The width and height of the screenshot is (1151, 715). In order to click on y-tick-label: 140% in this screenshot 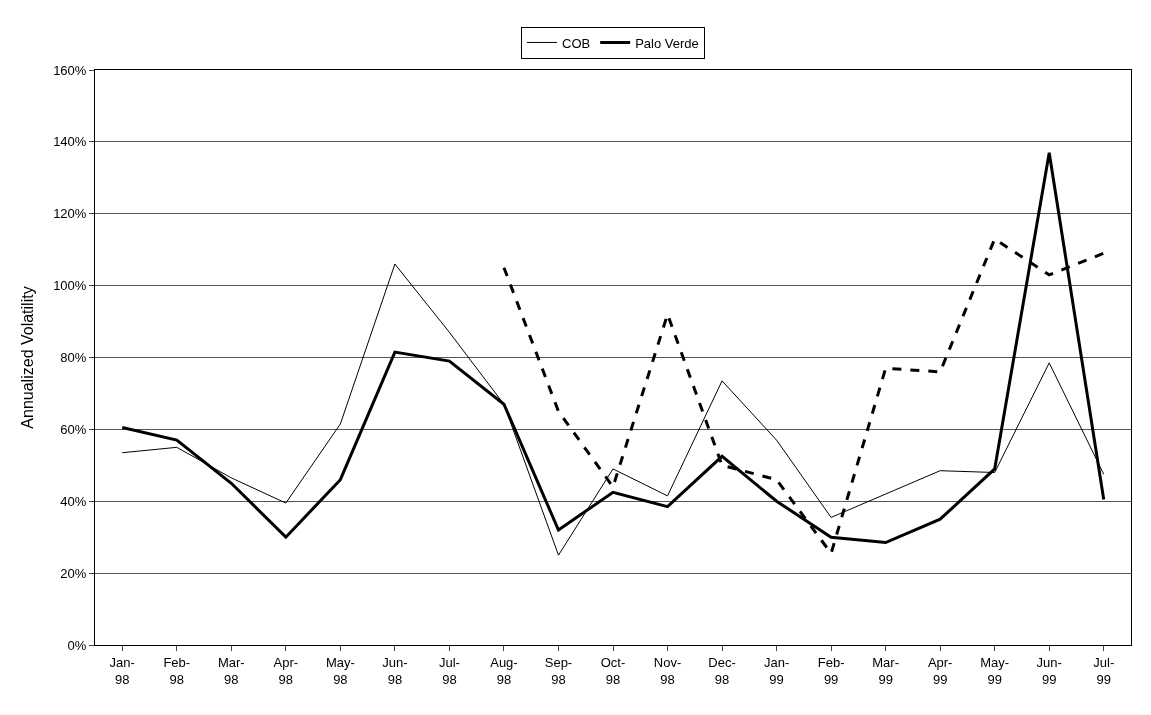, I will do `click(70, 142)`.